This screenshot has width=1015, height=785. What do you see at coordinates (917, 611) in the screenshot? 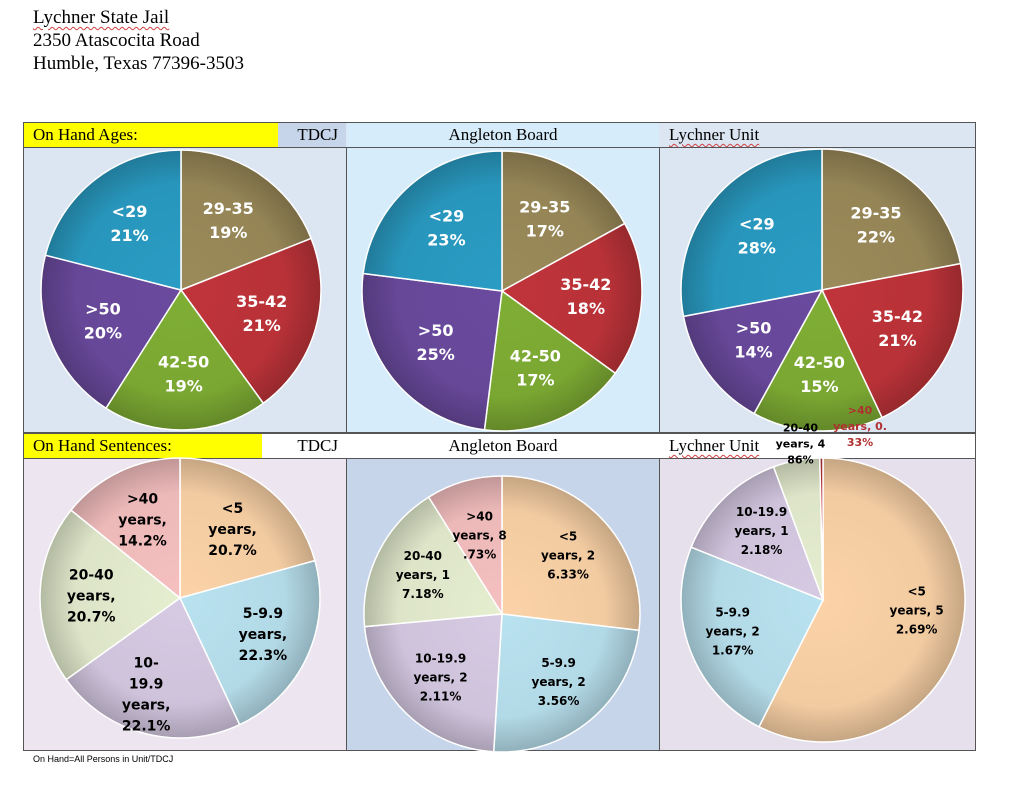
I see `pie-slice-label: <5 years, 5 2.69%` at bounding box center [917, 611].